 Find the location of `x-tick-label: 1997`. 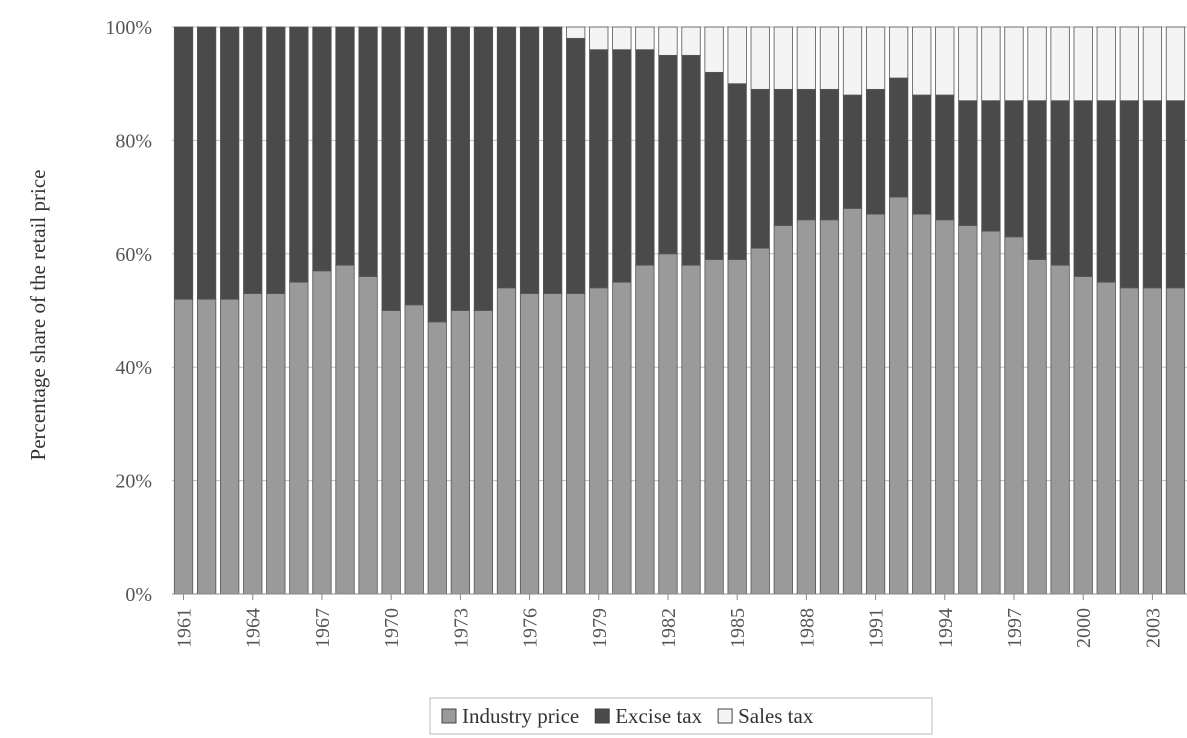

x-tick-label: 1997 is located at coordinates (1015, 628).